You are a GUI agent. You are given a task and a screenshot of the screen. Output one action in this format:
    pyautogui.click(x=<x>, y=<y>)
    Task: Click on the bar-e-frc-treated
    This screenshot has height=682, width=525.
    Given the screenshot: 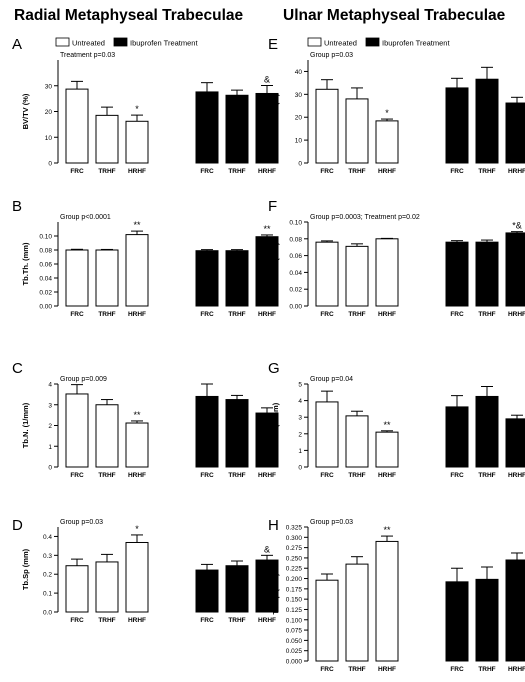 What is the action you would take?
    pyautogui.click(x=457, y=125)
    